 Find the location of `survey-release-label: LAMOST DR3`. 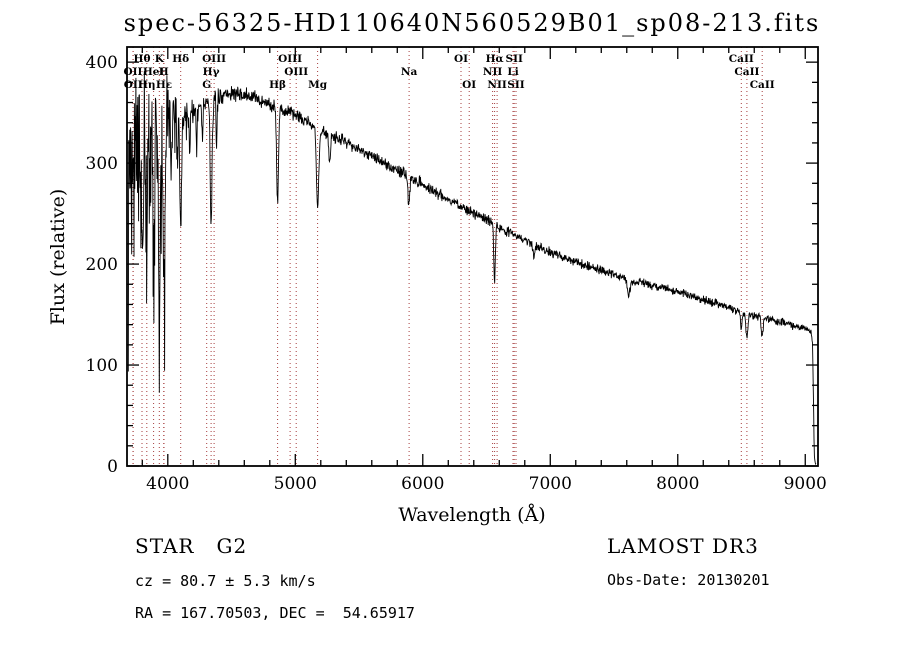

survey-release-label: LAMOST DR3 is located at coordinates (683, 546).